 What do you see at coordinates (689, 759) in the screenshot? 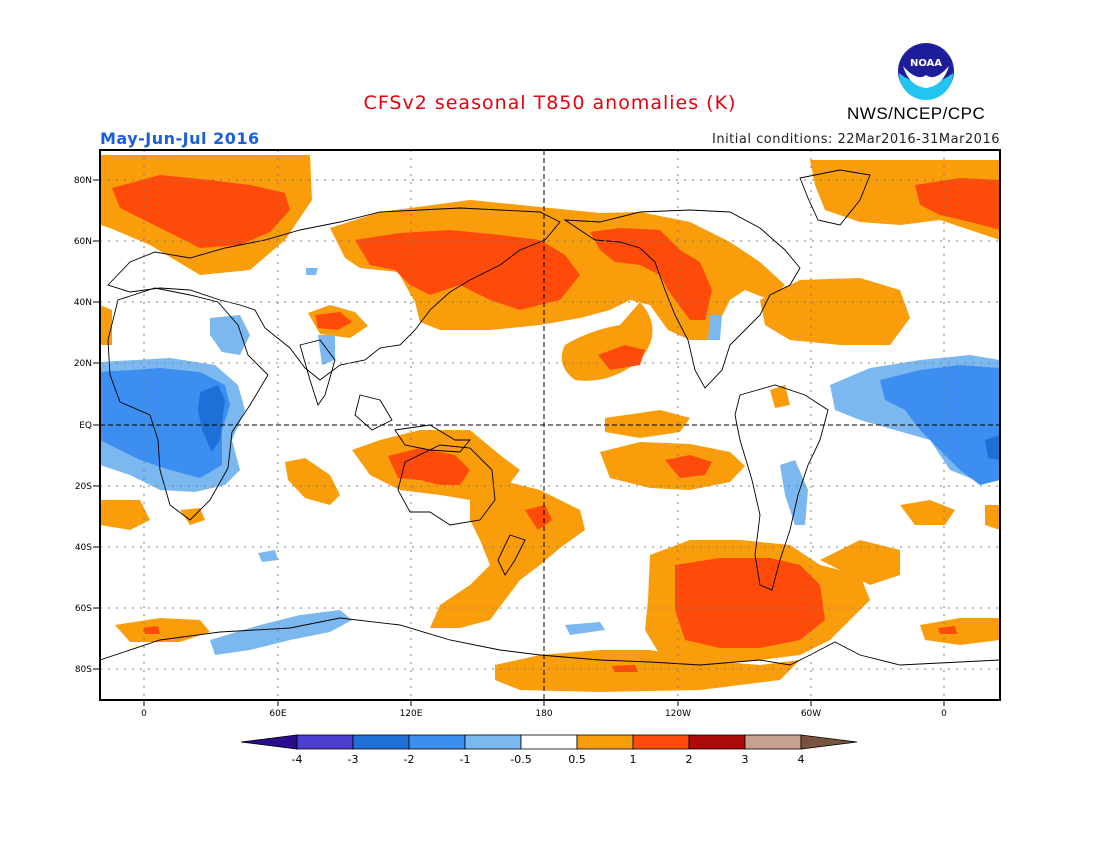
I see `colorbar-label: 2` at bounding box center [689, 759].